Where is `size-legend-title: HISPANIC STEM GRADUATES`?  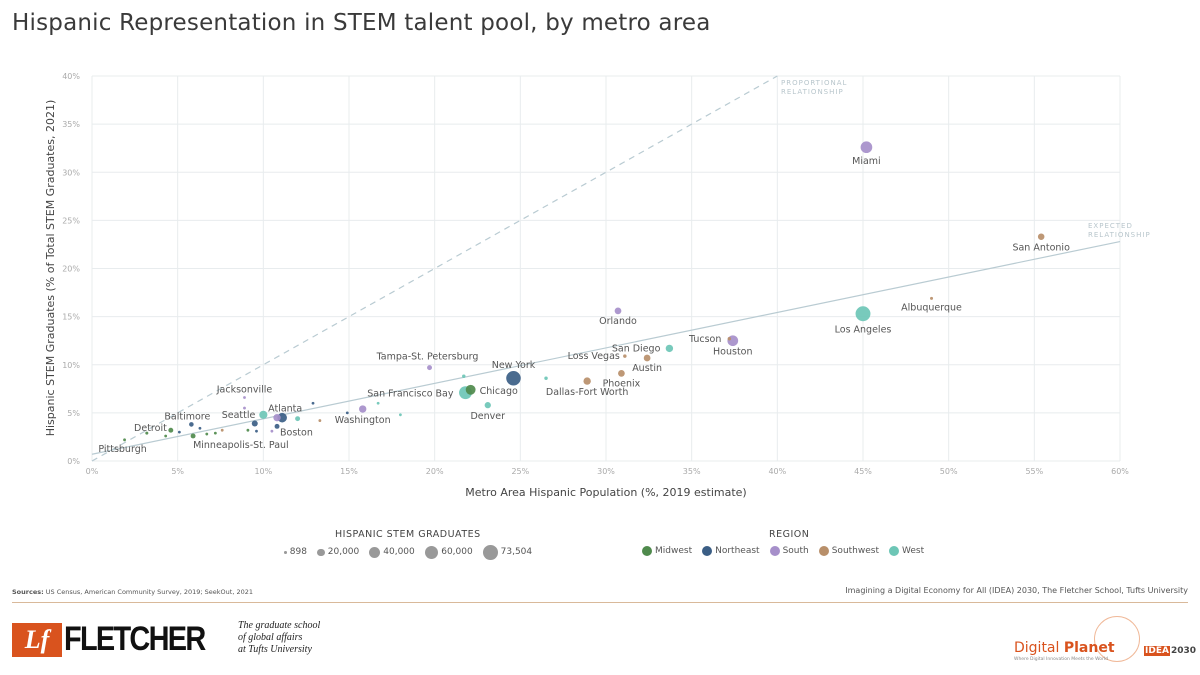
size-legend-title: HISPANIC STEM GRADUATES is located at coordinates (408, 534).